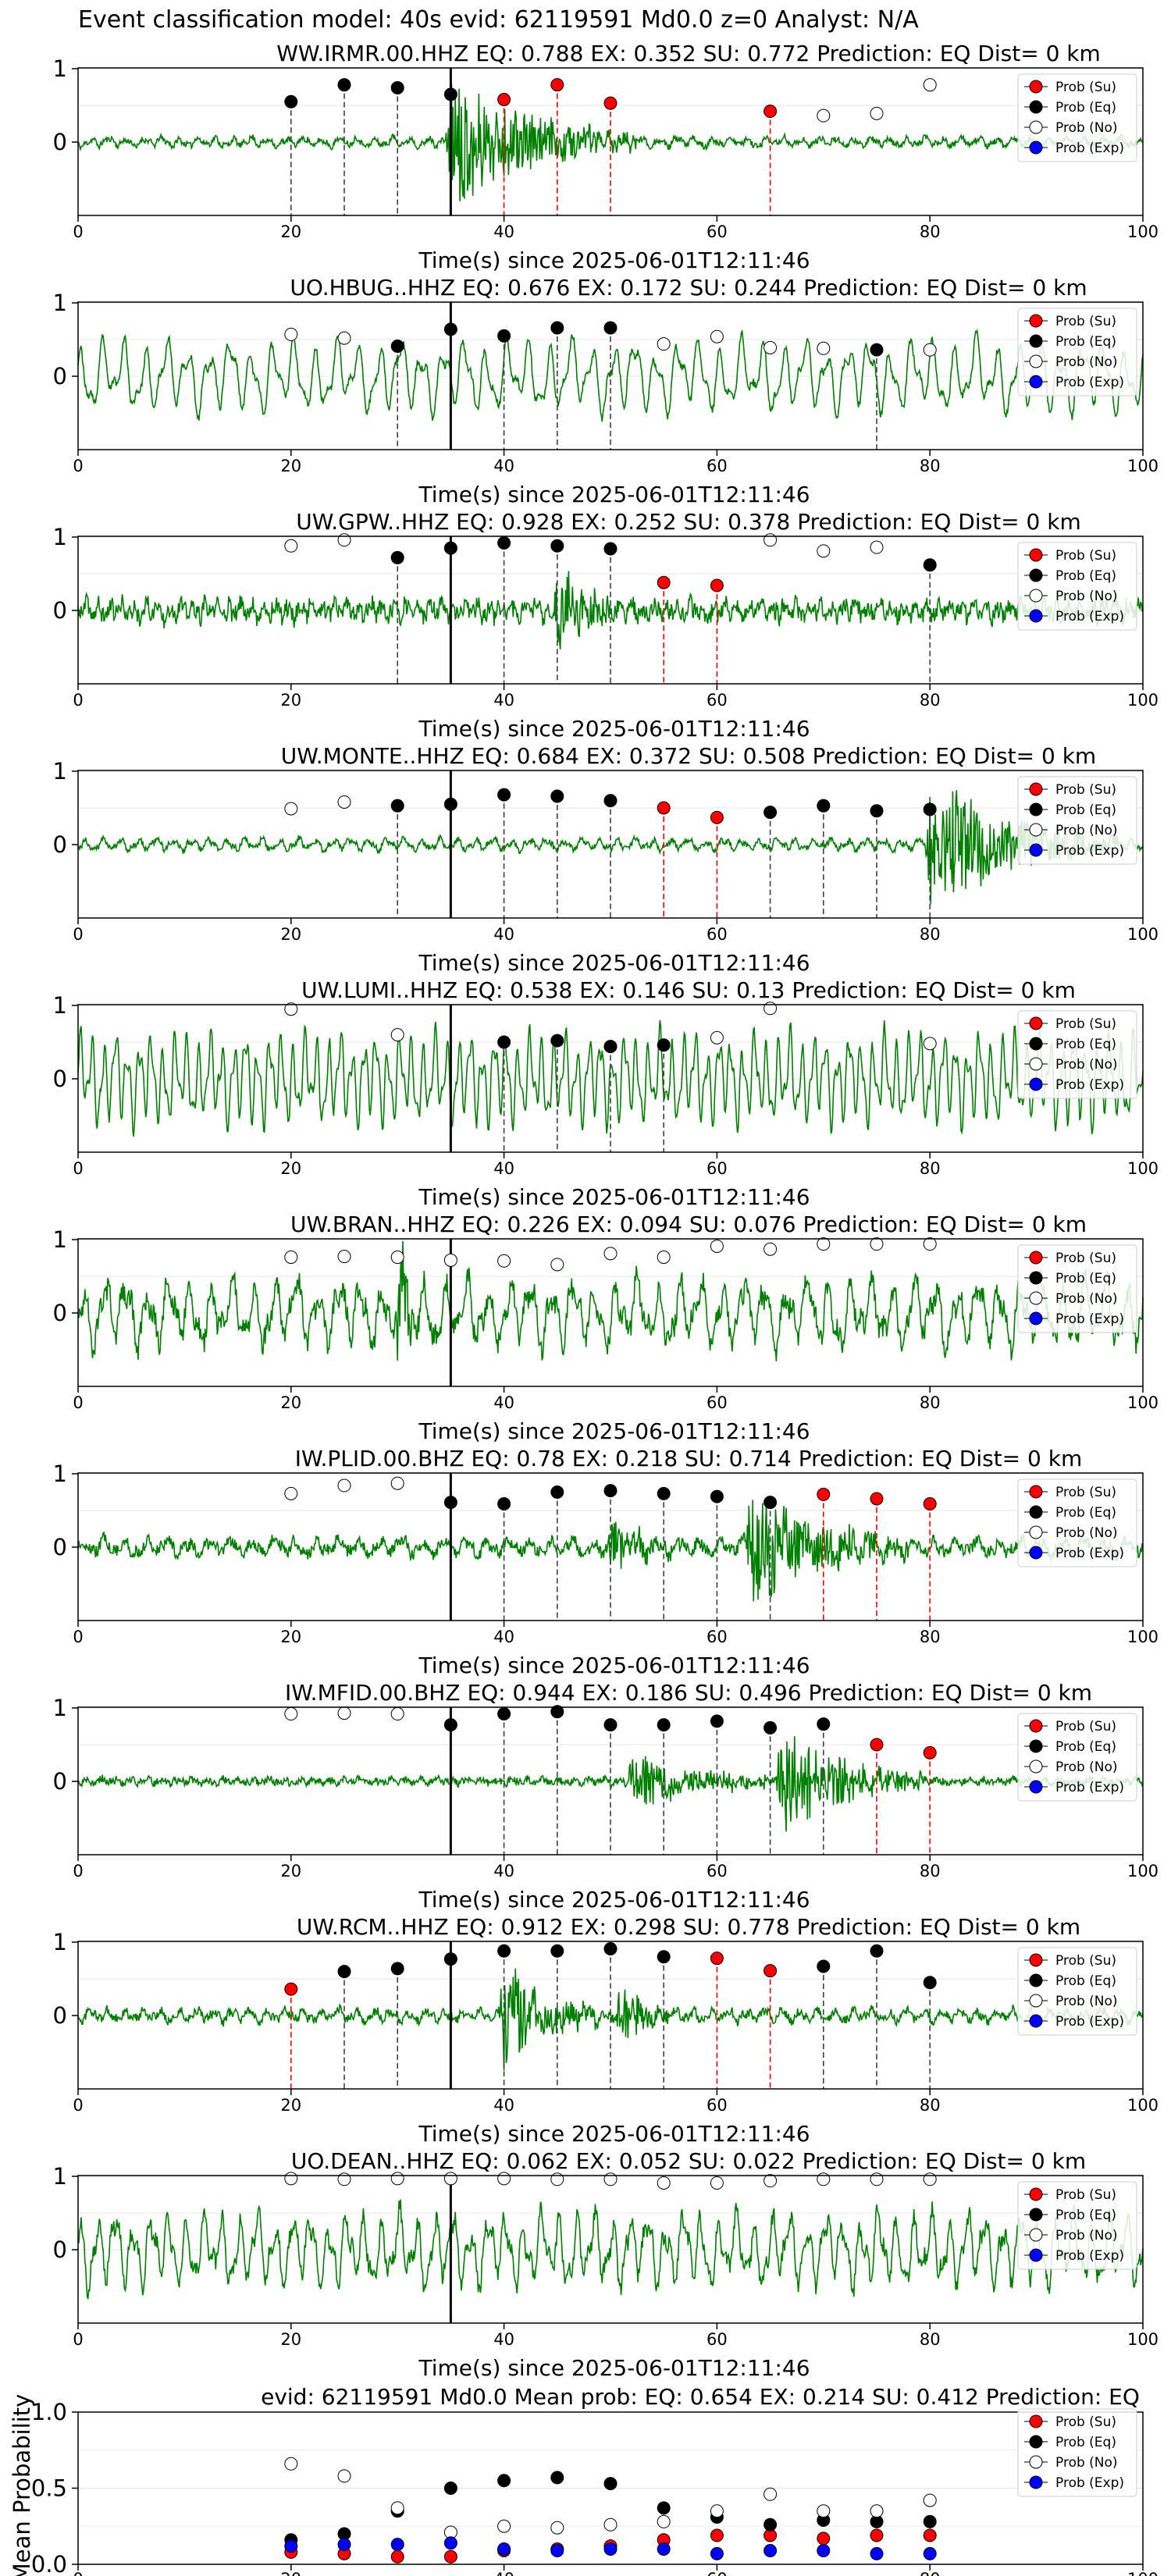 The width and height of the screenshot is (1171, 2576). Describe the element at coordinates (503, 1871) in the screenshot. I see `x-tick-label: 40` at that location.